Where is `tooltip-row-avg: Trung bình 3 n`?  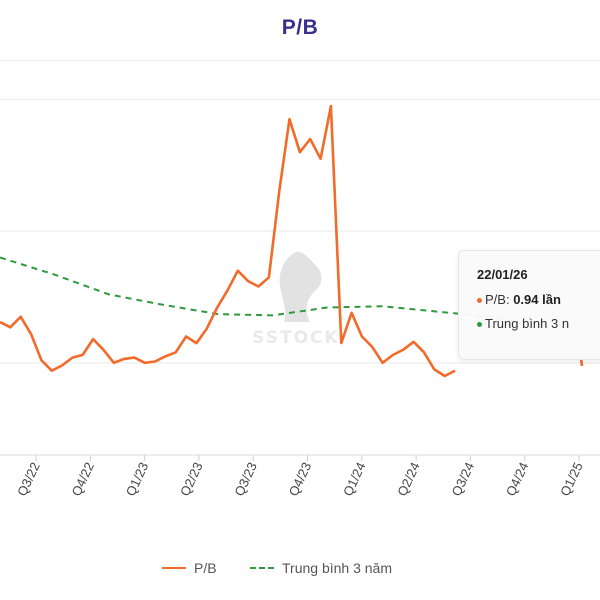 tooltip-row-avg: Trung bình 3 n is located at coordinates (523, 323).